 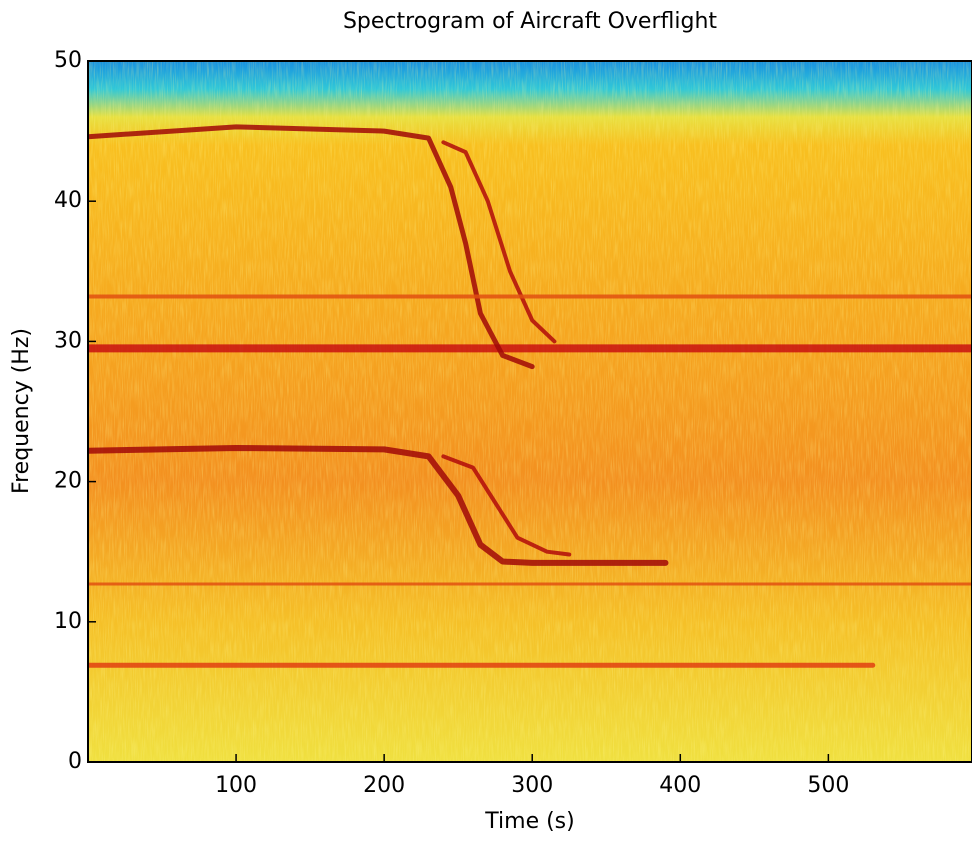 What do you see at coordinates (530, 21) in the screenshot?
I see `chart-title: Spectrogram of Aircraft Overflight` at bounding box center [530, 21].